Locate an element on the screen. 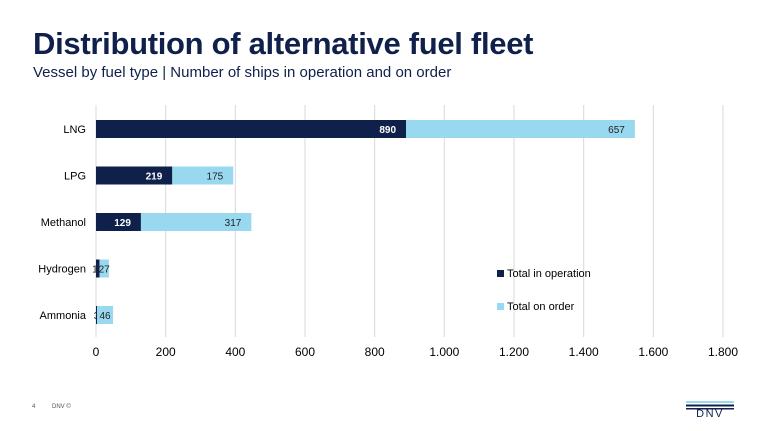 The image size is (768, 431). y-category-label: Hydrogen is located at coordinates (62, 270).